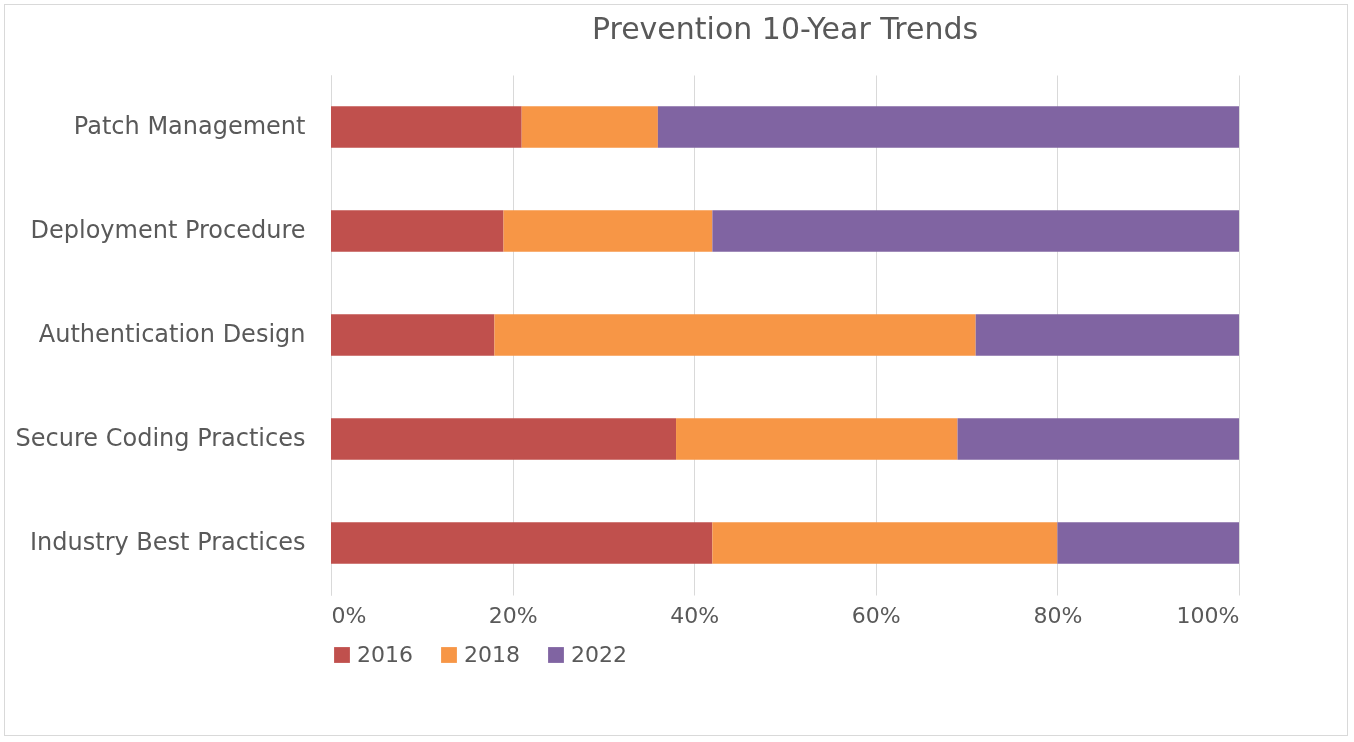 This screenshot has height=742, width=1354. Describe the element at coordinates (513, 615) in the screenshot. I see `x-tick-label: 20%` at that location.